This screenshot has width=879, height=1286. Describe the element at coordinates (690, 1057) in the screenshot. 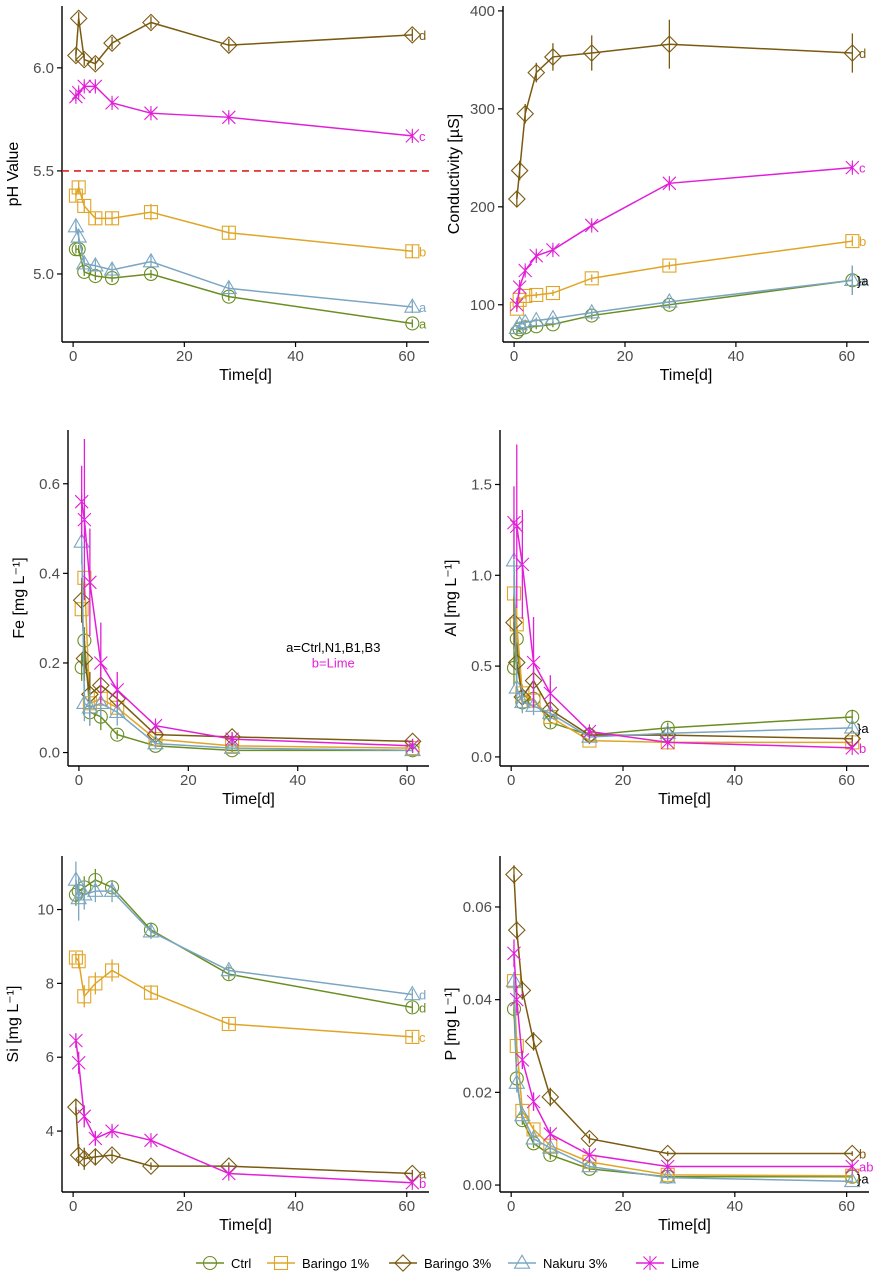

I see `p-series-lime: ab` at that location.